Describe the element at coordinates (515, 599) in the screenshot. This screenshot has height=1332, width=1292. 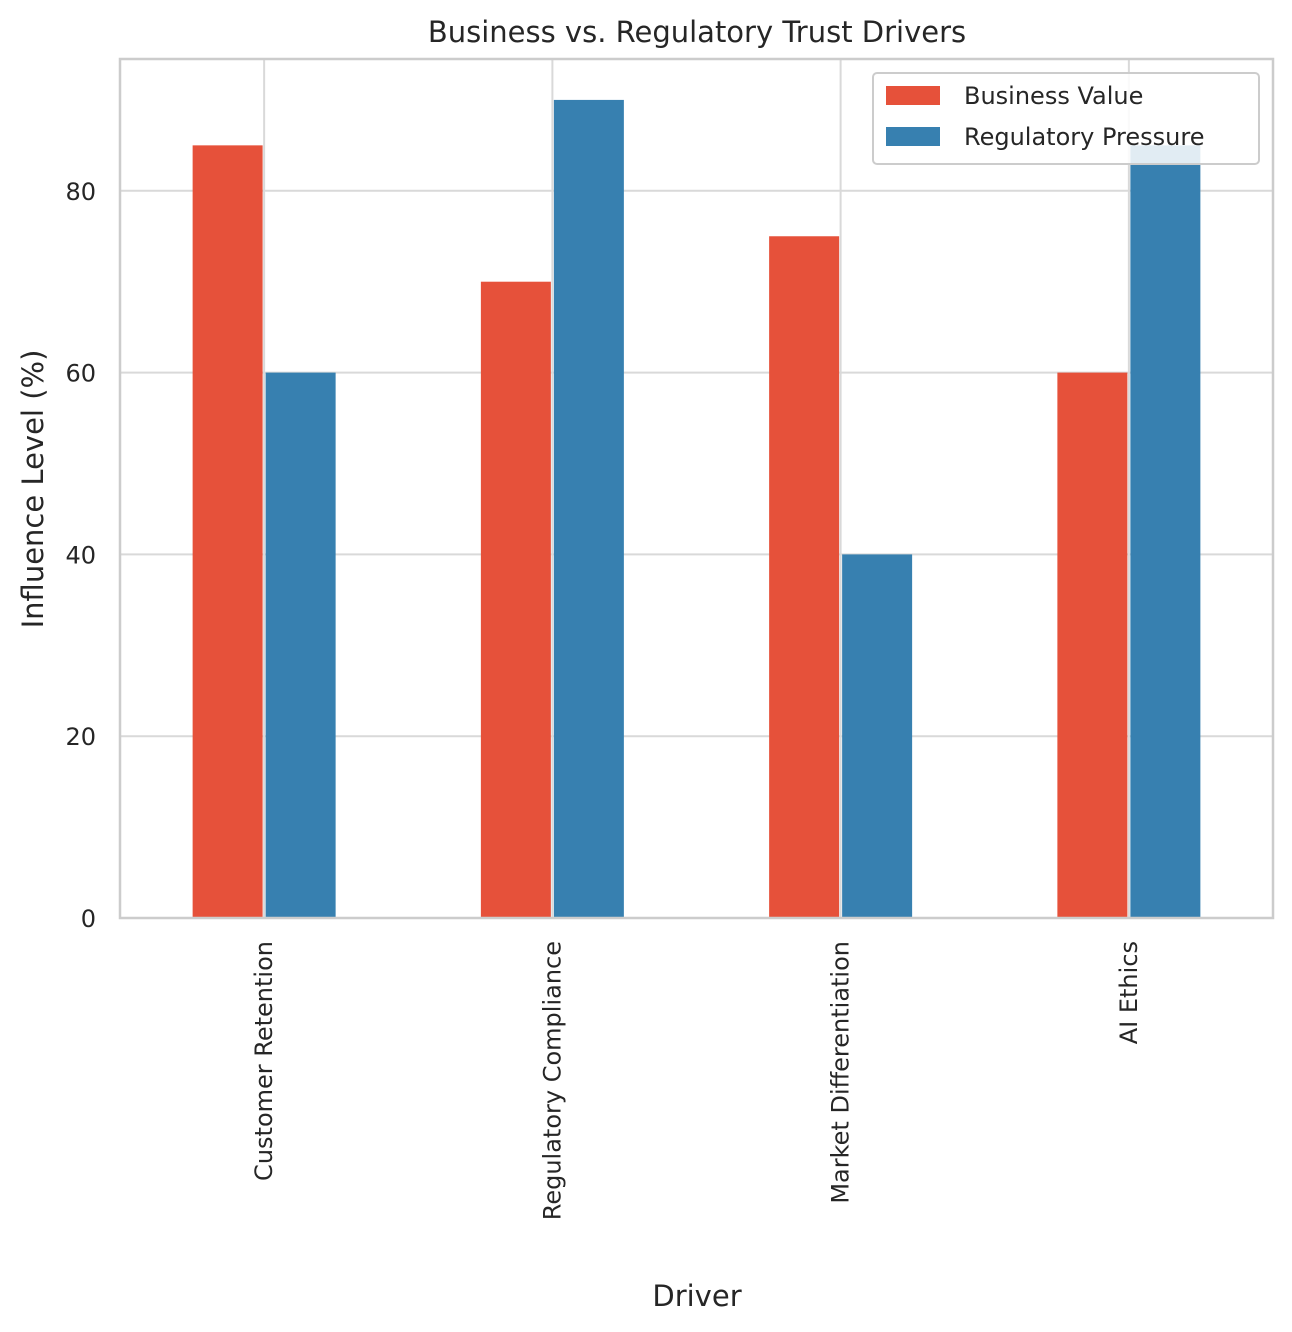
I see `bar-business-value-regulatory-compliance` at that location.